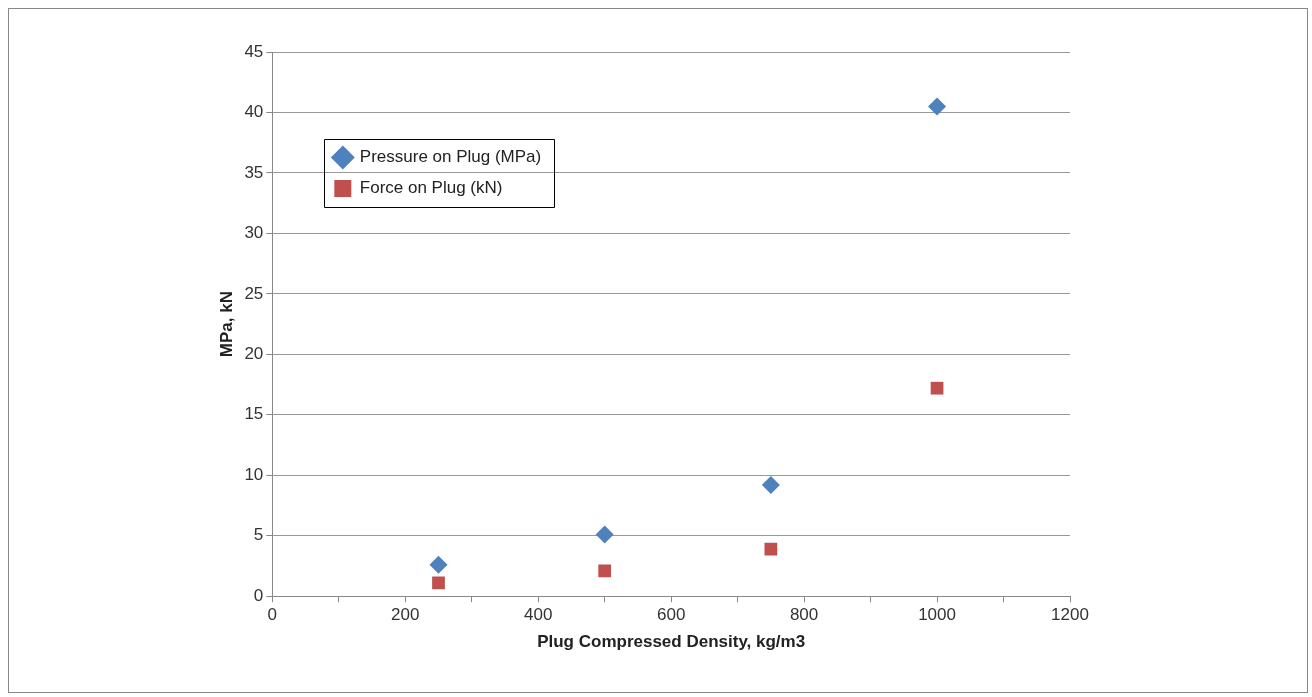 The height and width of the screenshot is (697, 1312). What do you see at coordinates (254, 293) in the screenshot?
I see `y-tick-label: 25` at bounding box center [254, 293].